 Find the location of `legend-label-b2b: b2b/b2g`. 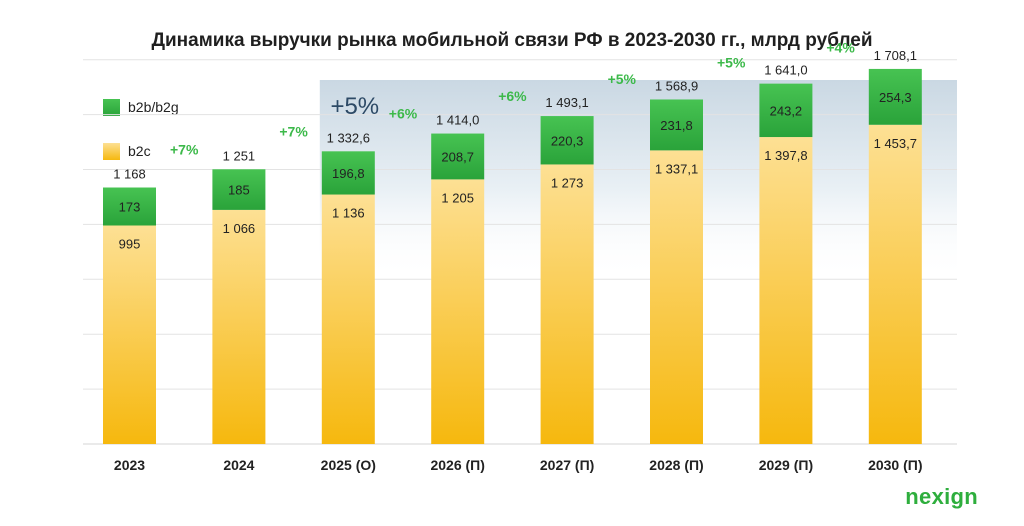

legend-label-b2b: b2b/b2g is located at coordinates (153, 107).